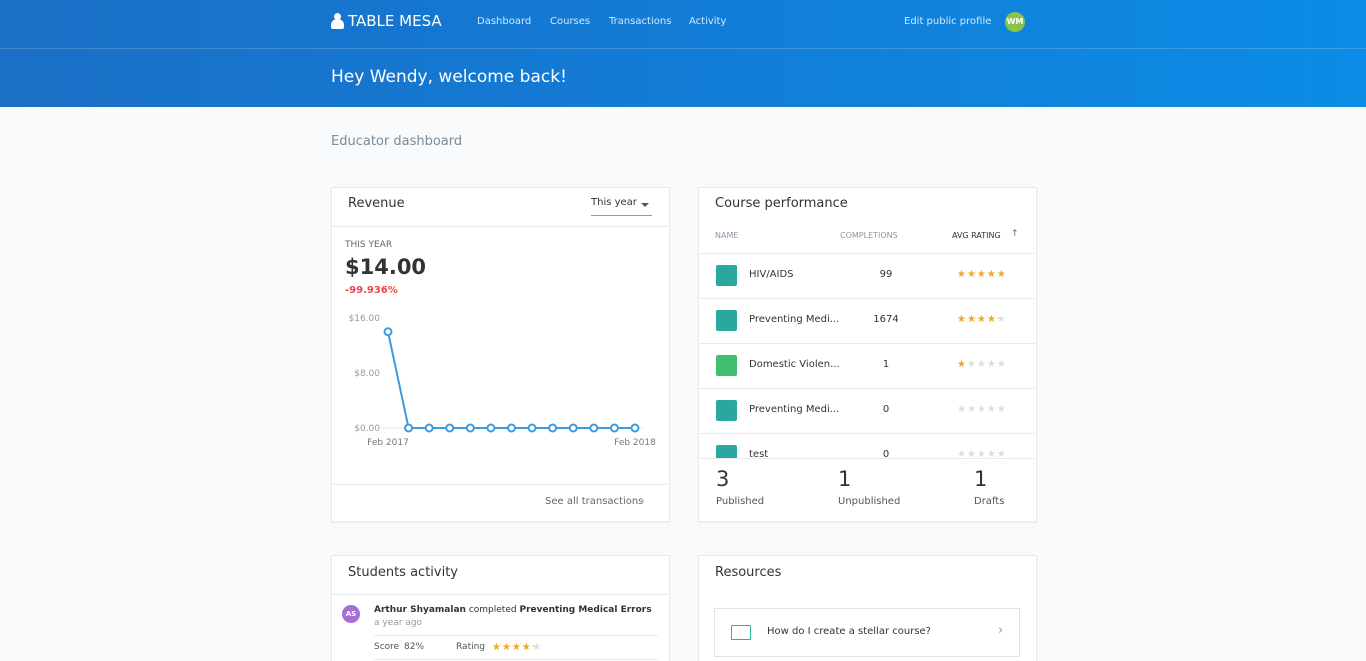  I want to click on resource-title: How do I create a stellar course?, so click(849, 631).